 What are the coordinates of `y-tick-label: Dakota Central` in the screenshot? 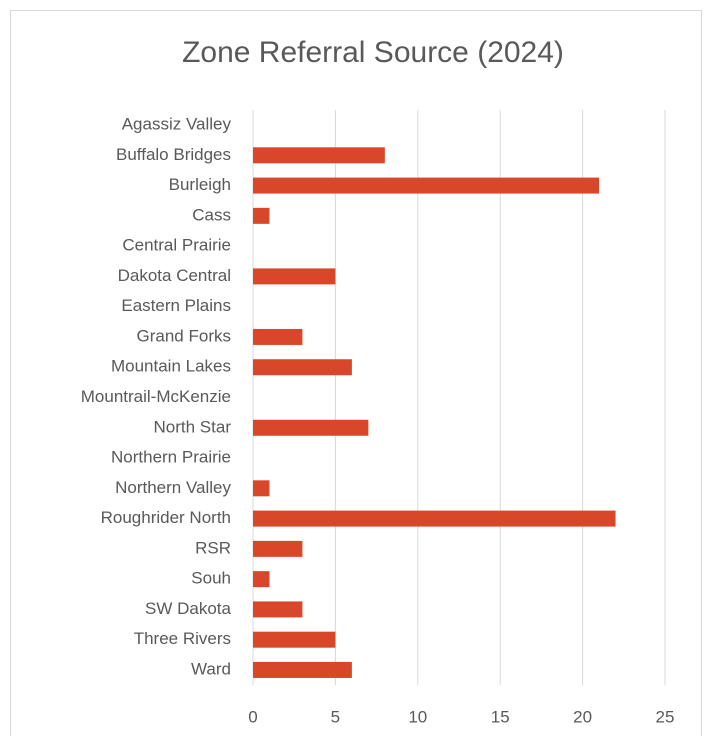 It's located at (174, 275).